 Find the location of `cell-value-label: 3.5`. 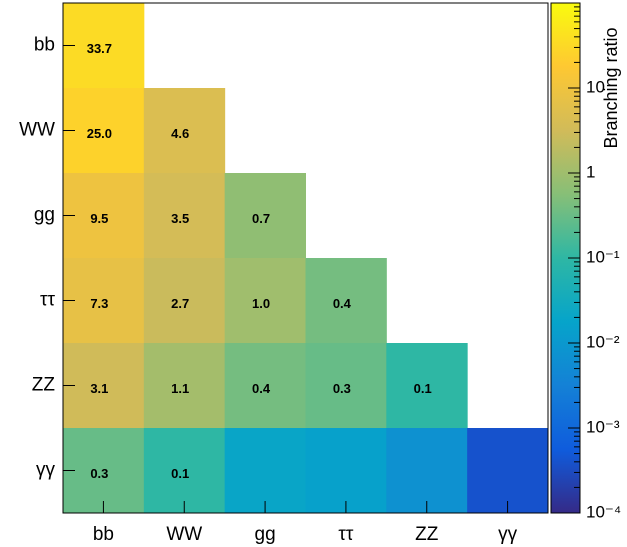

cell-value-label: 3.5 is located at coordinates (180, 218).